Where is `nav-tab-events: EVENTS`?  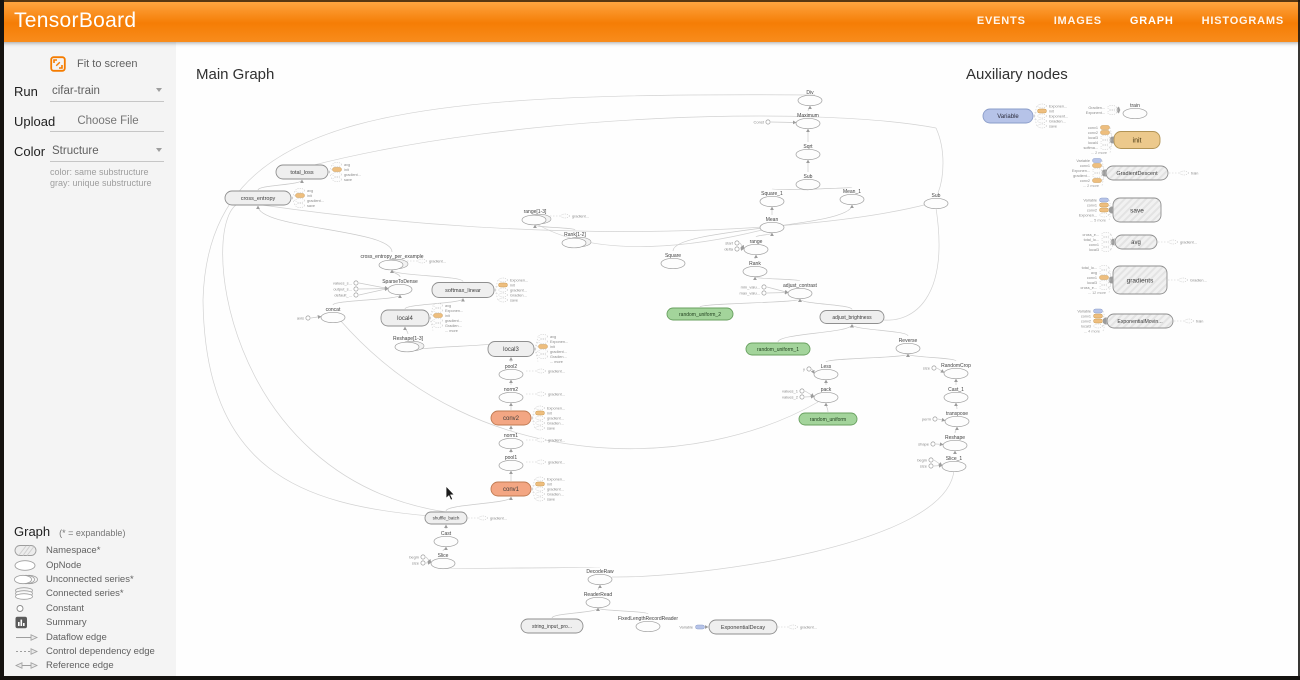
nav-tab-events: EVENTS is located at coordinates (1001, 21).